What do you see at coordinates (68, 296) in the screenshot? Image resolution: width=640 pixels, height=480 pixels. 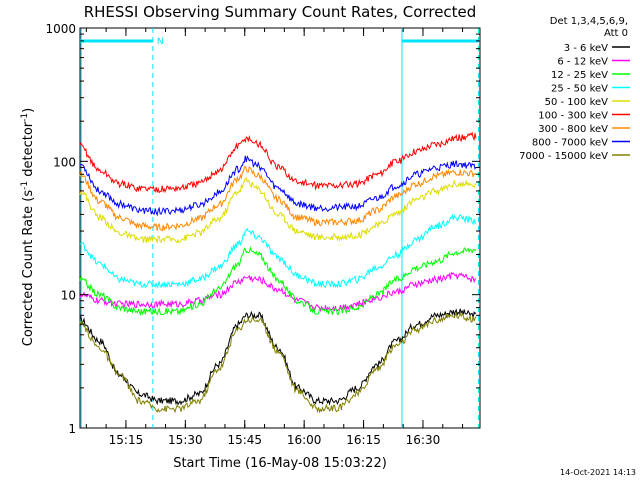 I see `y-tick-label: 10` at bounding box center [68, 296].